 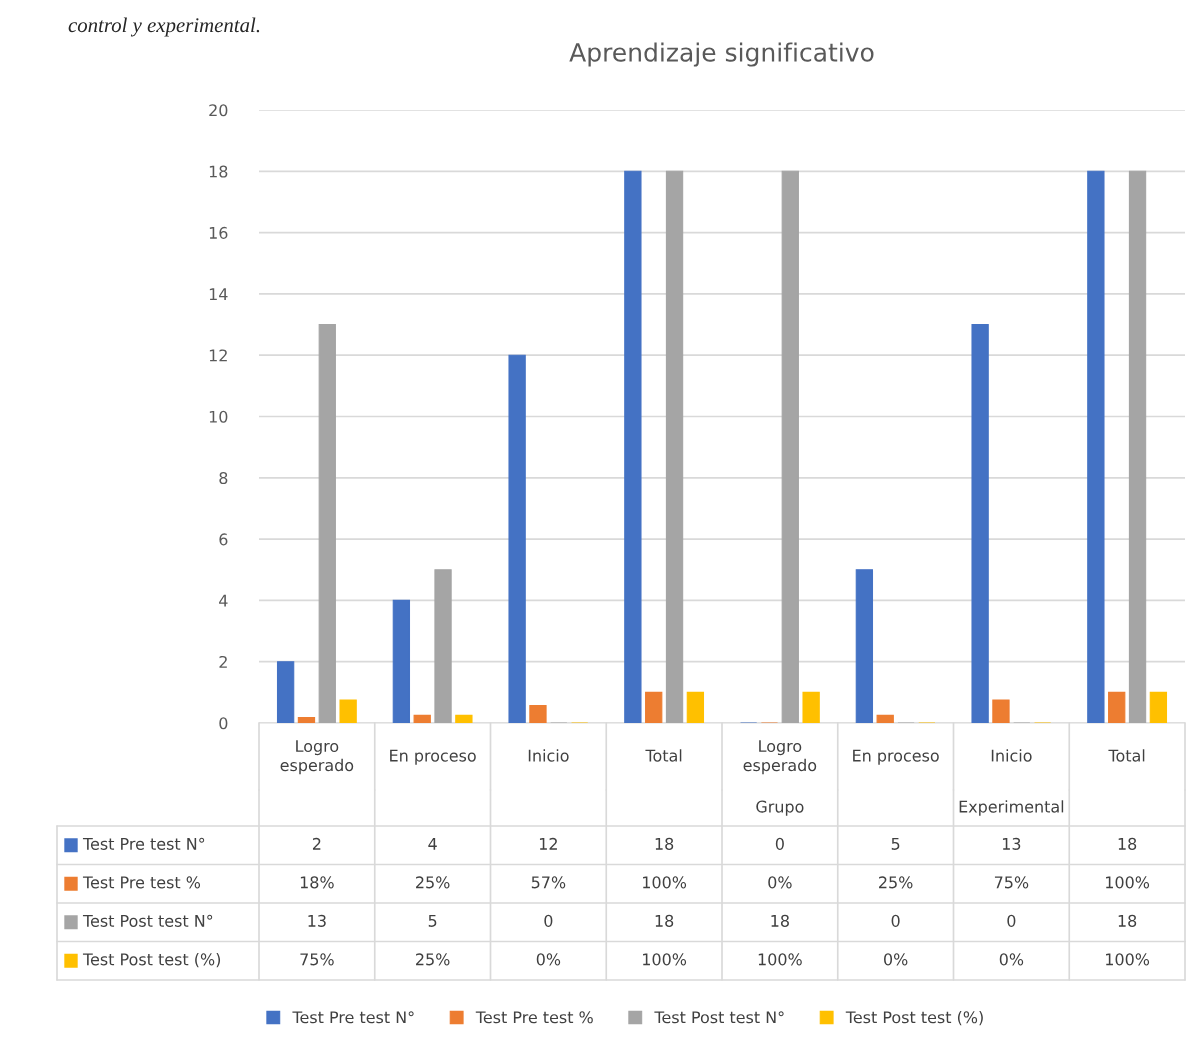 What do you see at coordinates (151, 960) in the screenshot?
I see `legend-label: Test Post test (%)` at bounding box center [151, 960].